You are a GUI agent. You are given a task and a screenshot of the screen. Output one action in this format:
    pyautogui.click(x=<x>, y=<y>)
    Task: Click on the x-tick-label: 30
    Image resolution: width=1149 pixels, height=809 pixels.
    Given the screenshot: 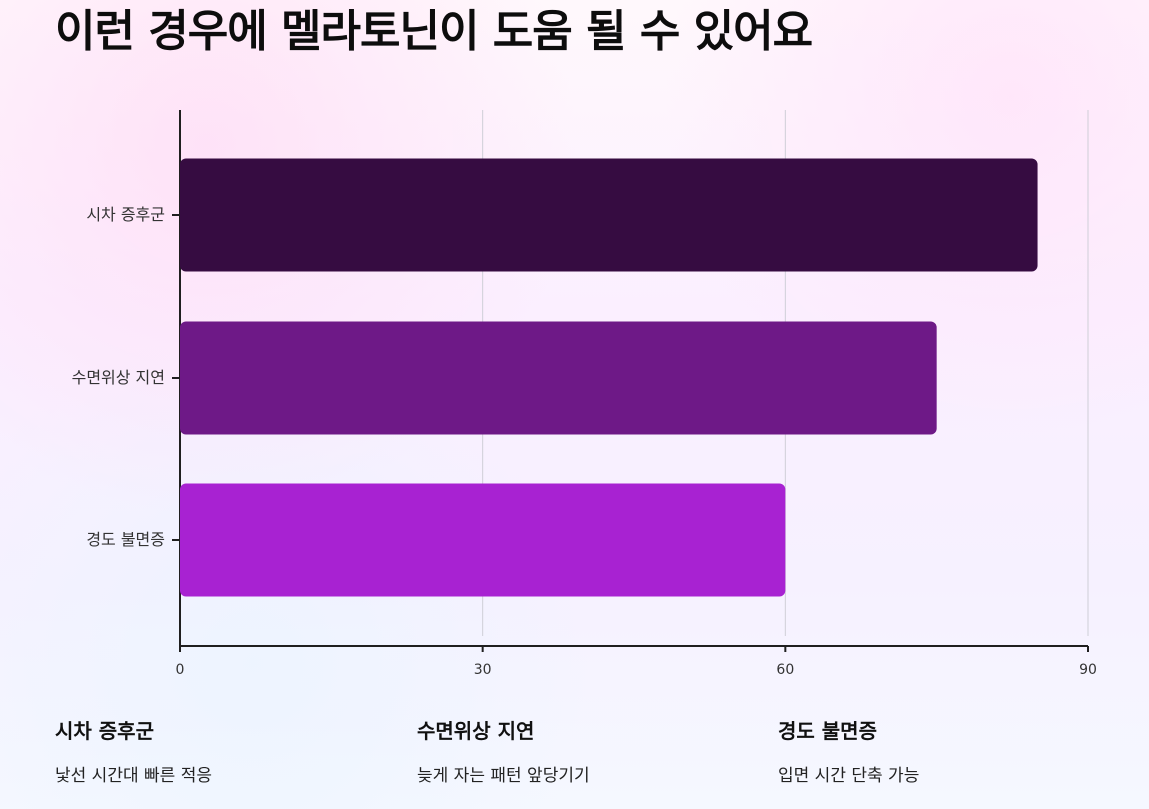 What is the action you would take?
    pyautogui.click(x=483, y=670)
    